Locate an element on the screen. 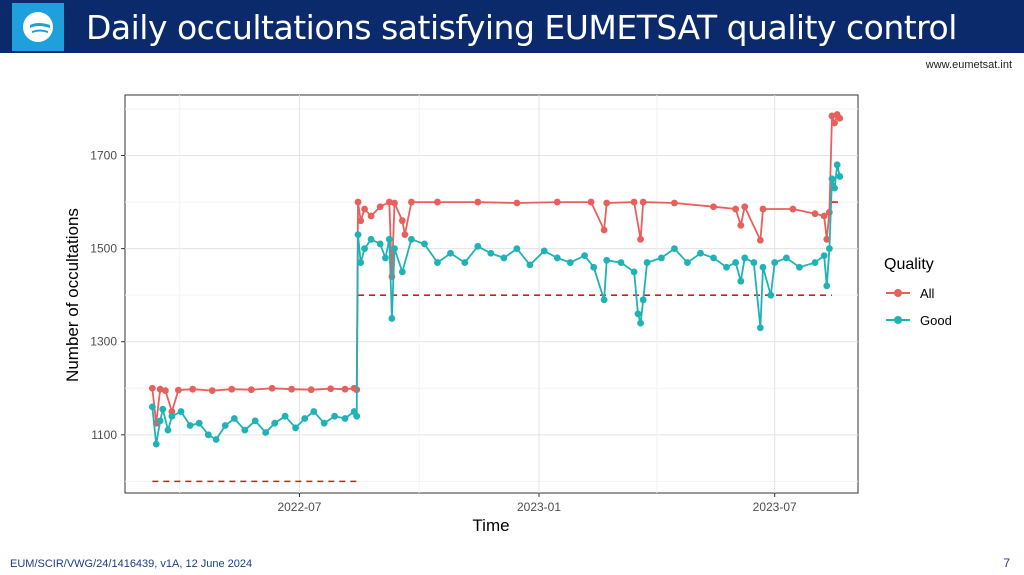  x-tick-label: 2023-07 is located at coordinates (775, 507).